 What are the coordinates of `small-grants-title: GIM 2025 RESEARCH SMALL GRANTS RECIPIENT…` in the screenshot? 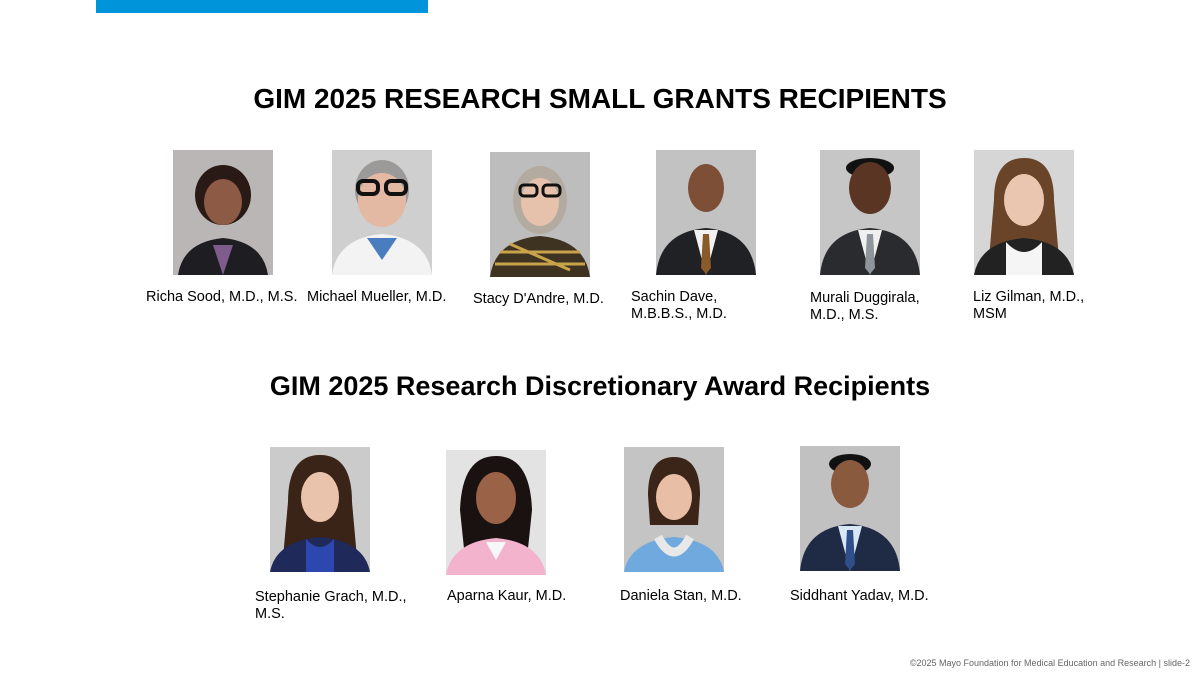 It's located at (600, 98).